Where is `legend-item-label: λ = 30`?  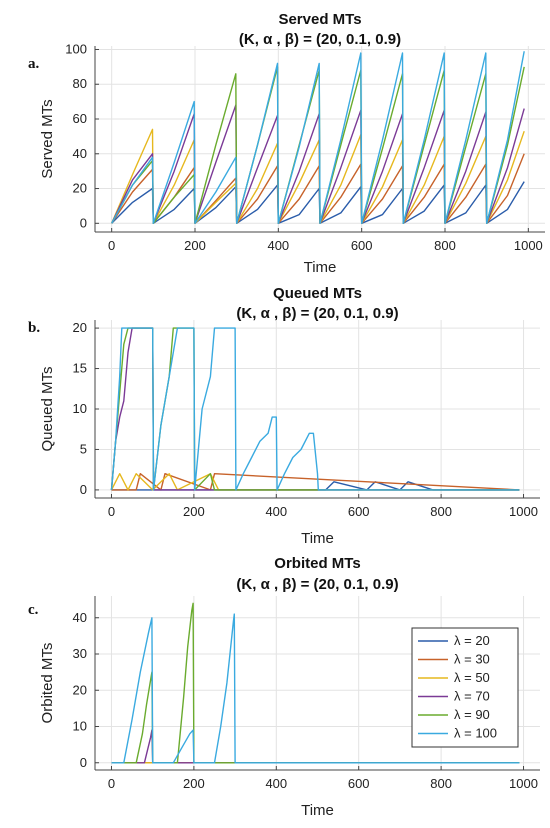
legend-item-label: λ = 30 is located at coordinates (472, 659).